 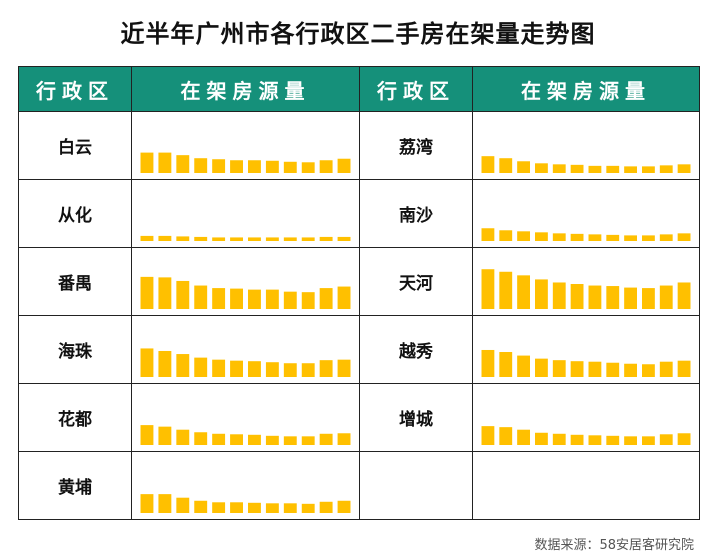 I want to click on district-row: 黄埔, so click(x=359, y=485).